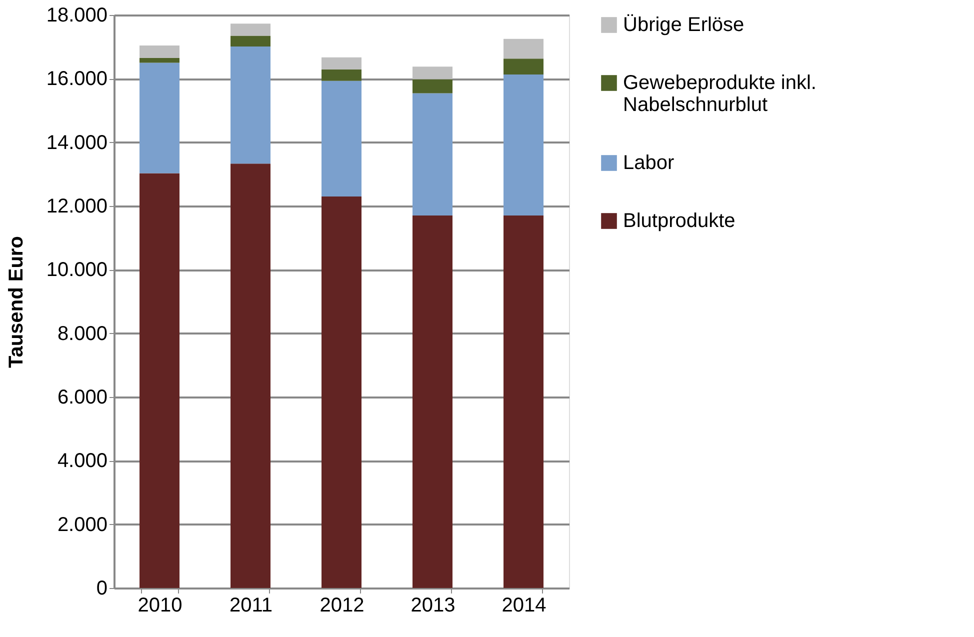 This screenshot has height=637, width=974. Describe the element at coordinates (683, 25) in the screenshot. I see `legend-label: Übrige Erlöse` at that location.